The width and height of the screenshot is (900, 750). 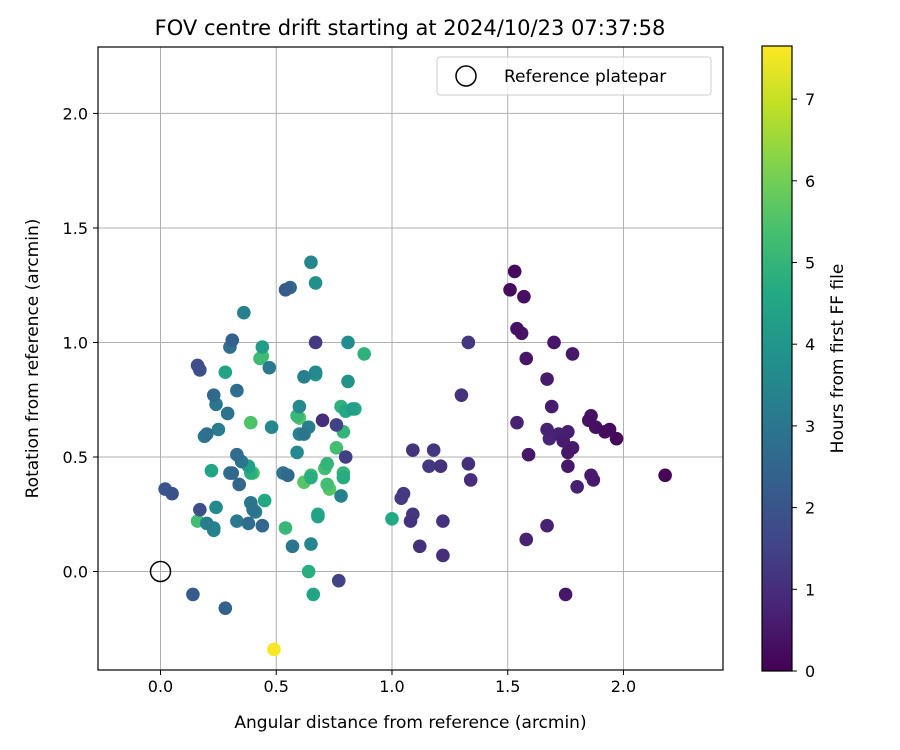 I want to click on x-axis-label: Angular distance from reference (arcmin), so click(x=410, y=723).